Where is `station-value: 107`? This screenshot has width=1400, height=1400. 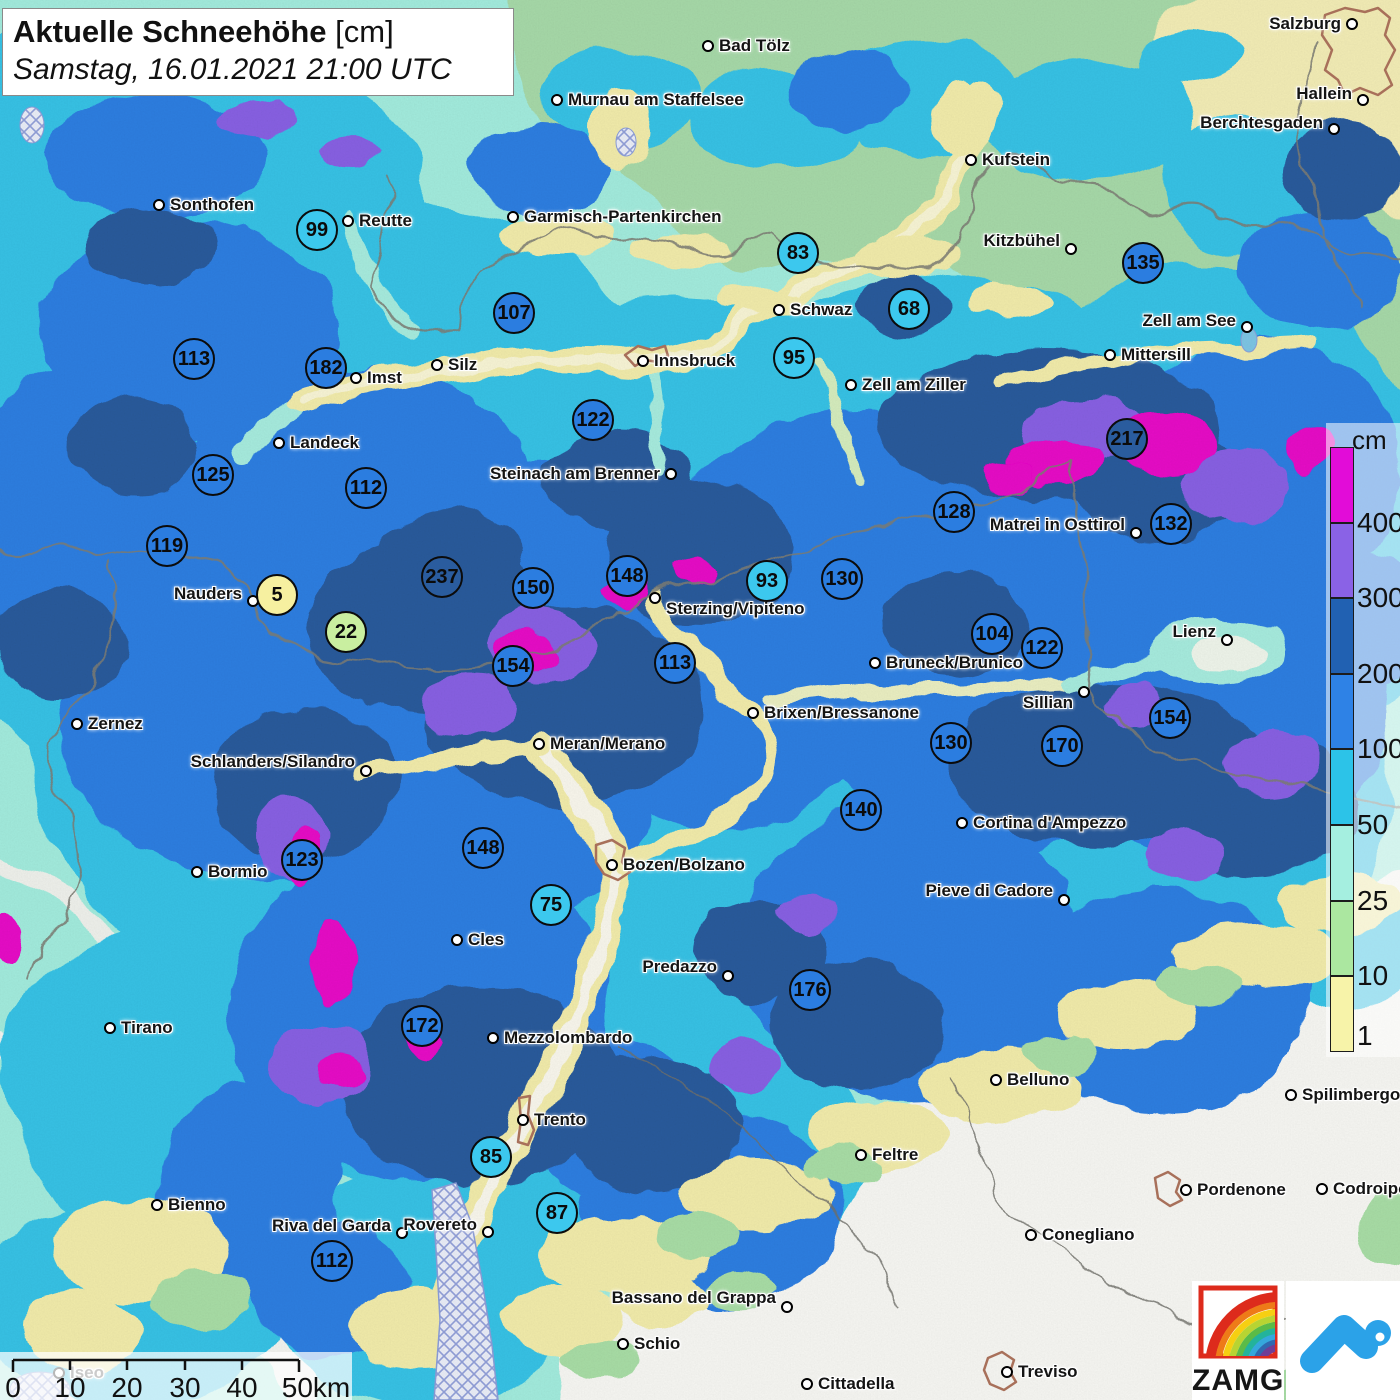
station-value: 107 is located at coordinates (514, 312).